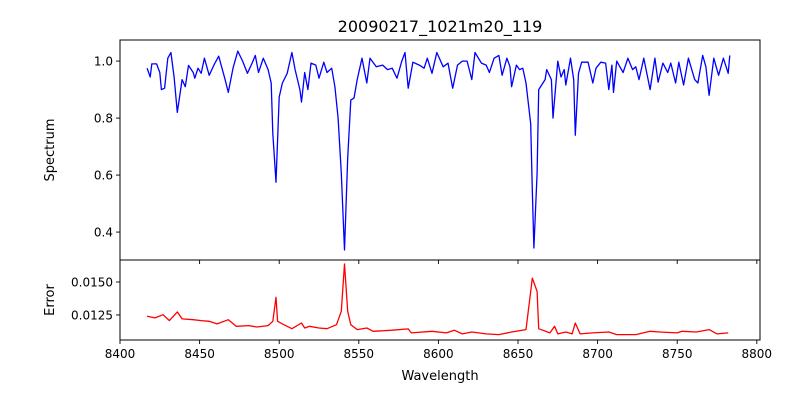 The height and width of the screenshot is (404, 800). I want to click on chart-title: 20090217_1021m20_119, so click(440, 27).